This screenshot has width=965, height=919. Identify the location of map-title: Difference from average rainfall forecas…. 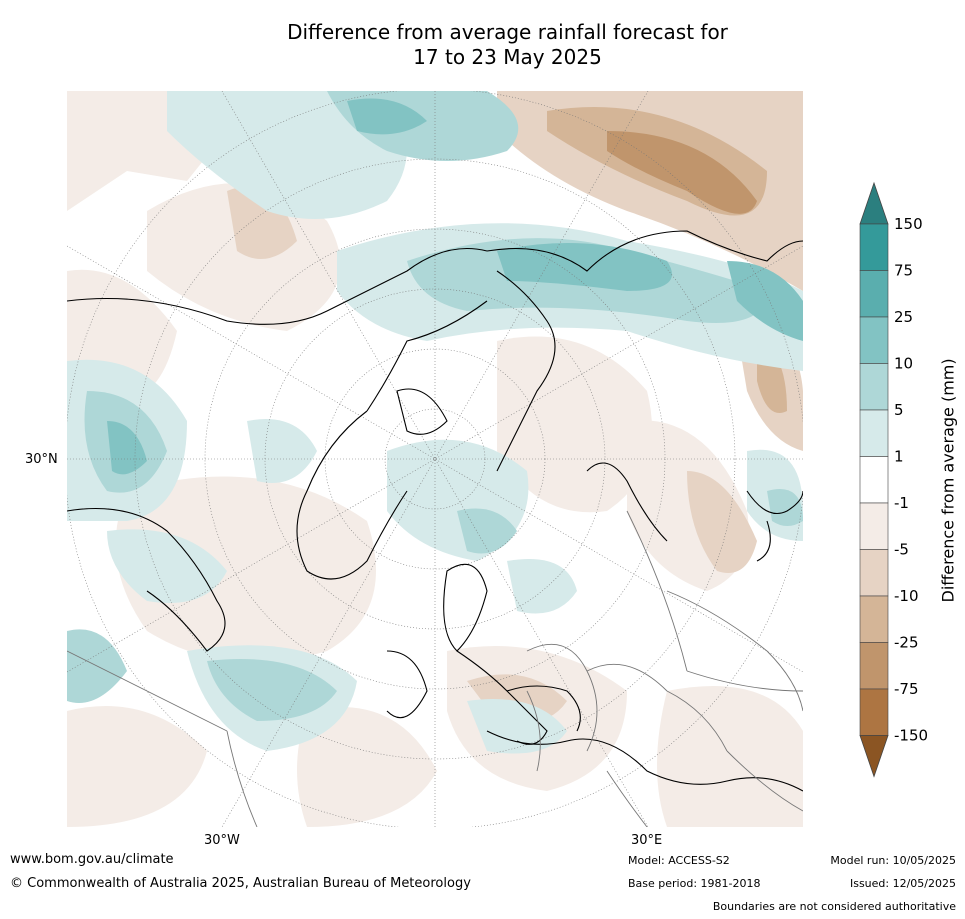
(507, 45).